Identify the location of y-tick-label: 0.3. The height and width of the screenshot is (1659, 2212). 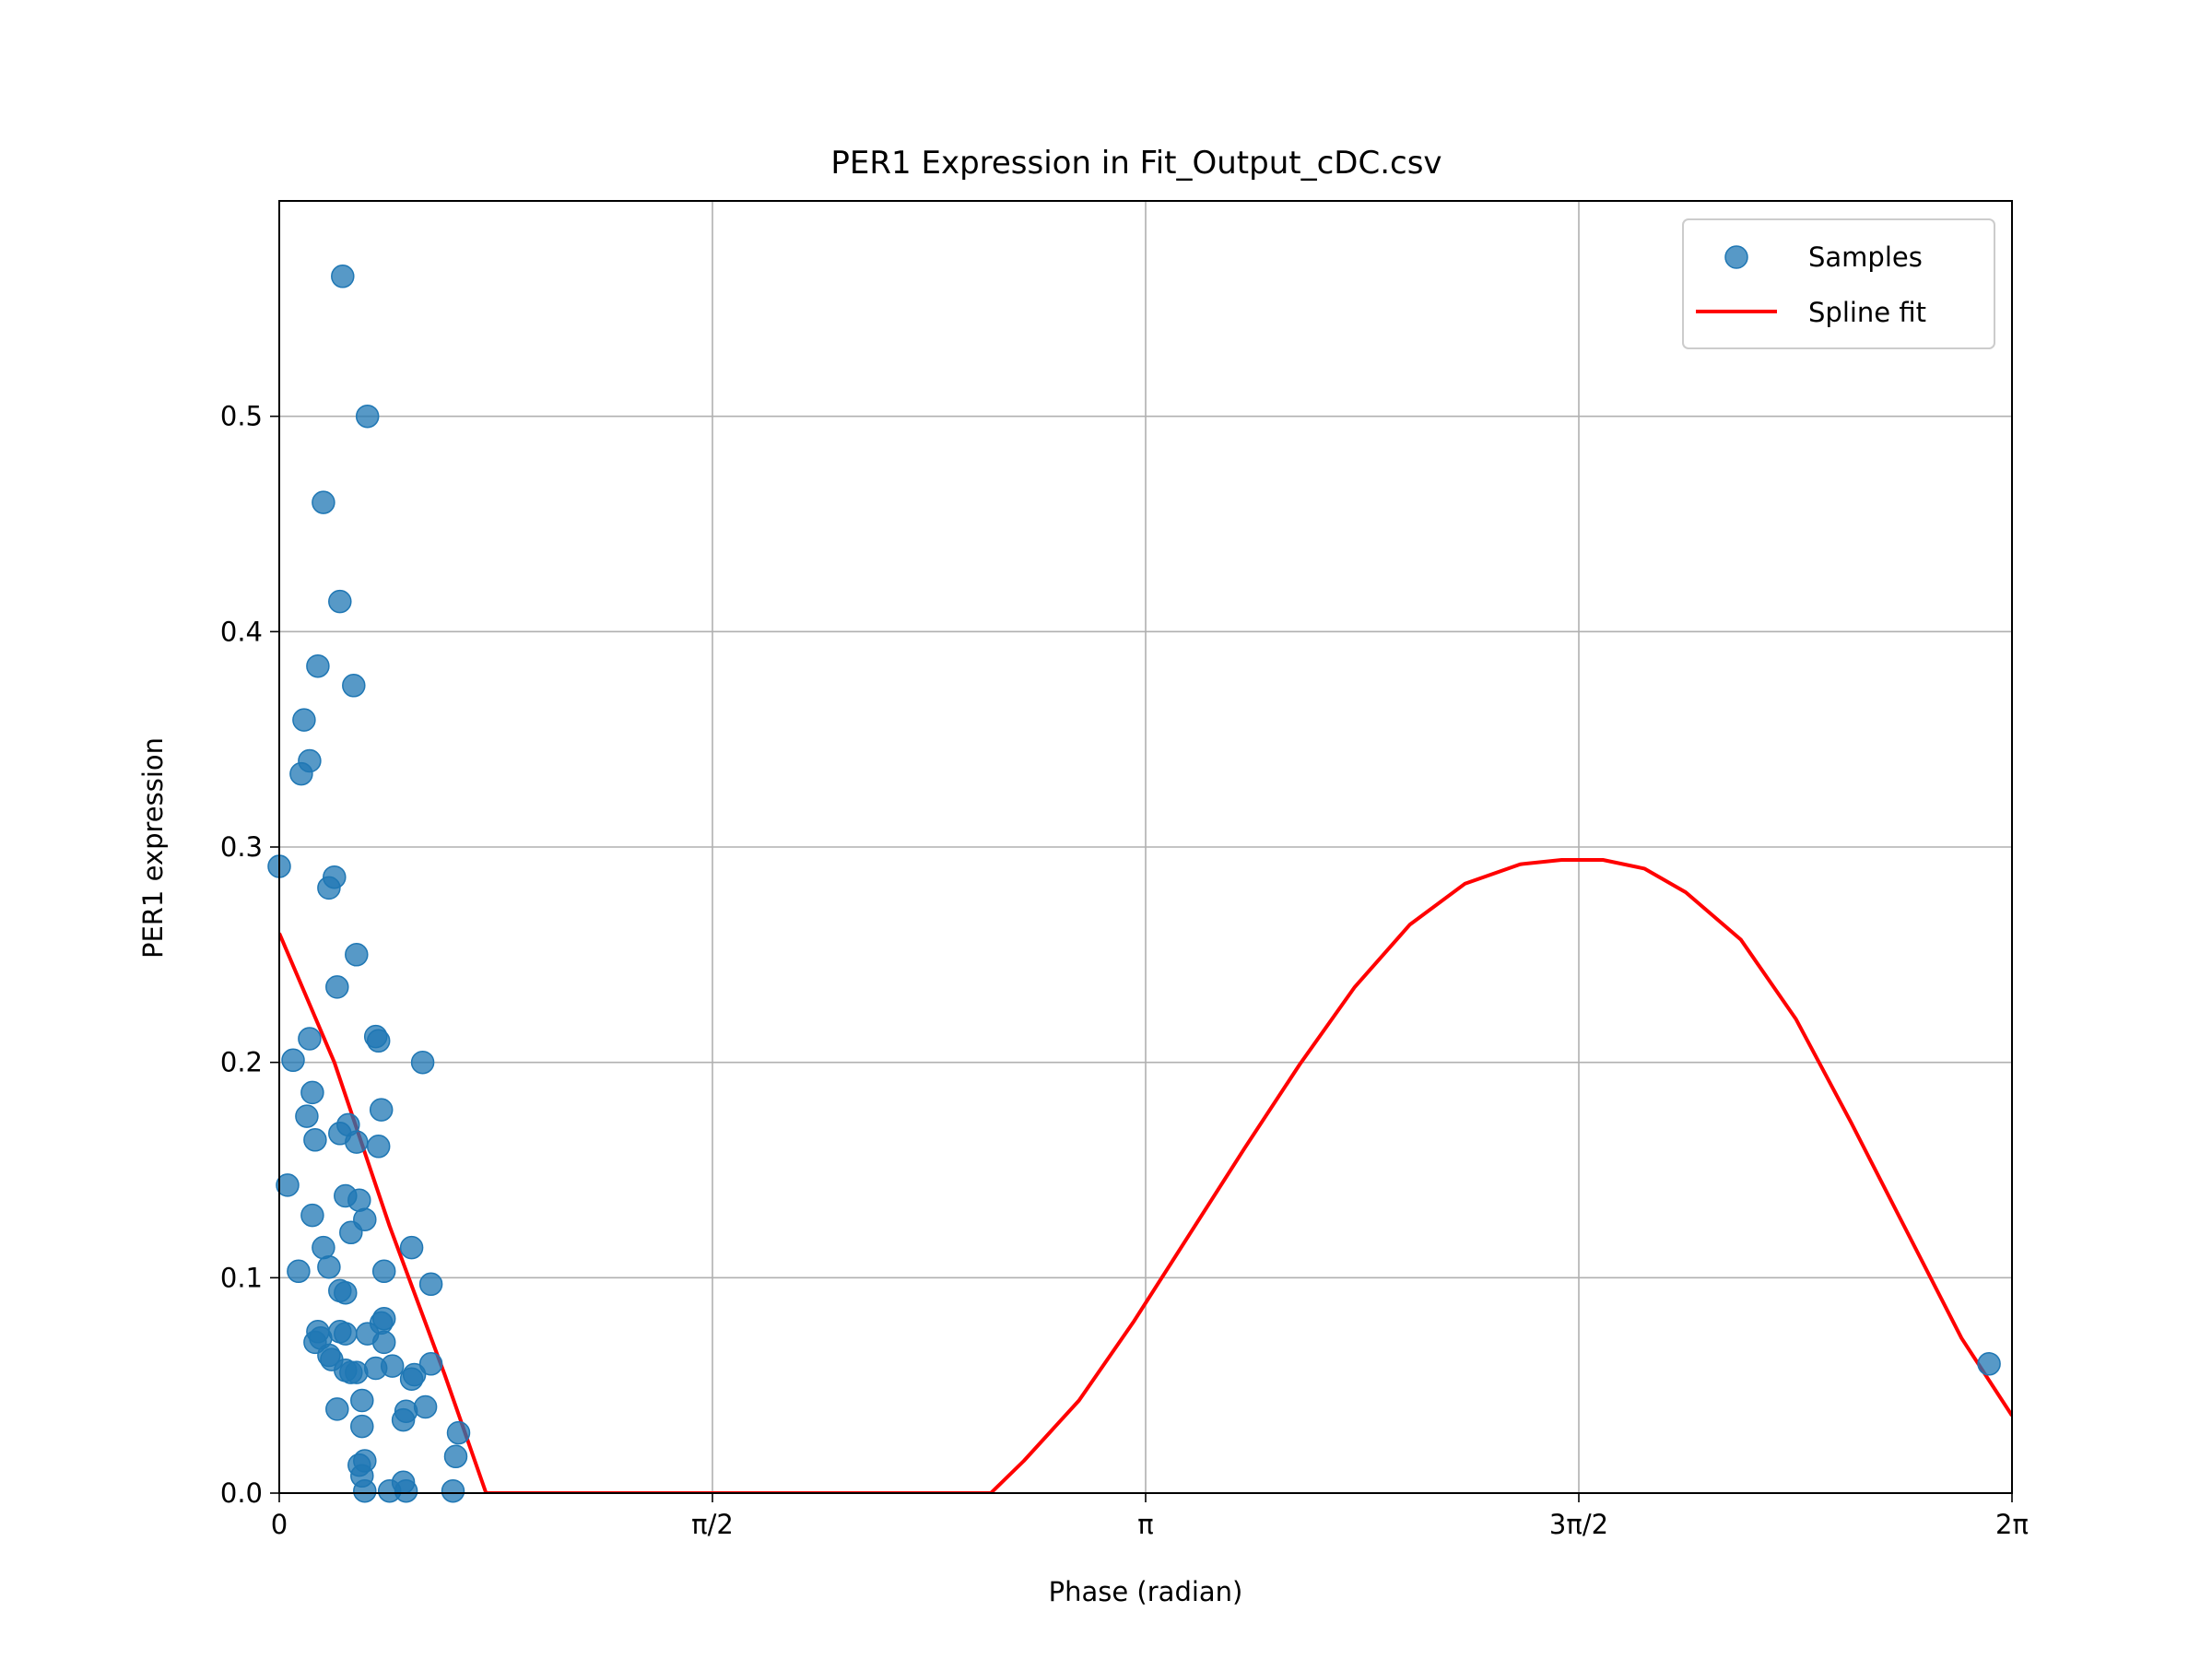
(241, 847).